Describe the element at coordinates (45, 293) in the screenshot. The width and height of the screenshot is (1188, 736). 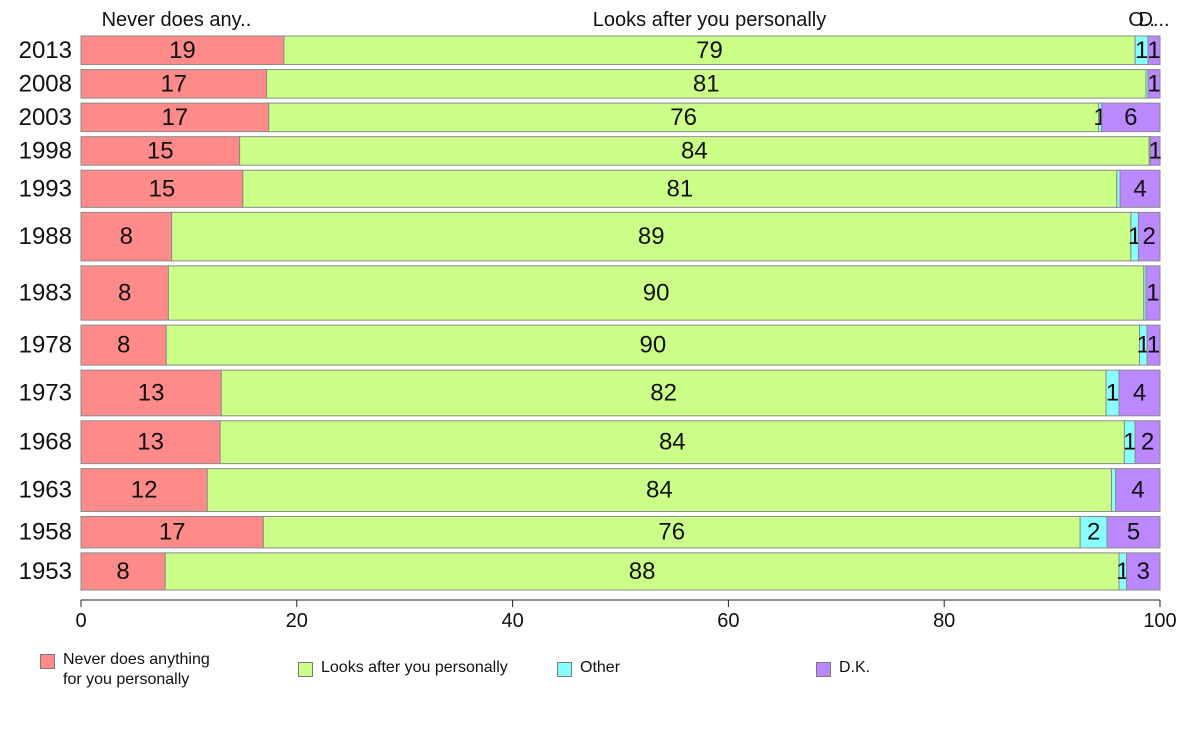
I see `year-label: 1983` at that location.